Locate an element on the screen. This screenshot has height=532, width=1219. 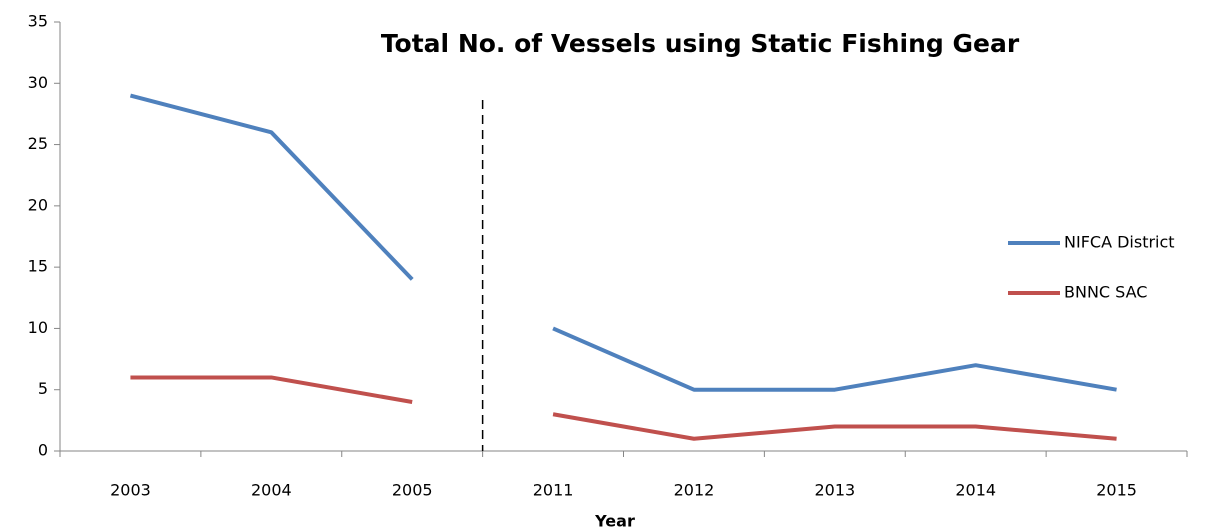
y-tick-label: 5 is located at coordinates (43, 388).